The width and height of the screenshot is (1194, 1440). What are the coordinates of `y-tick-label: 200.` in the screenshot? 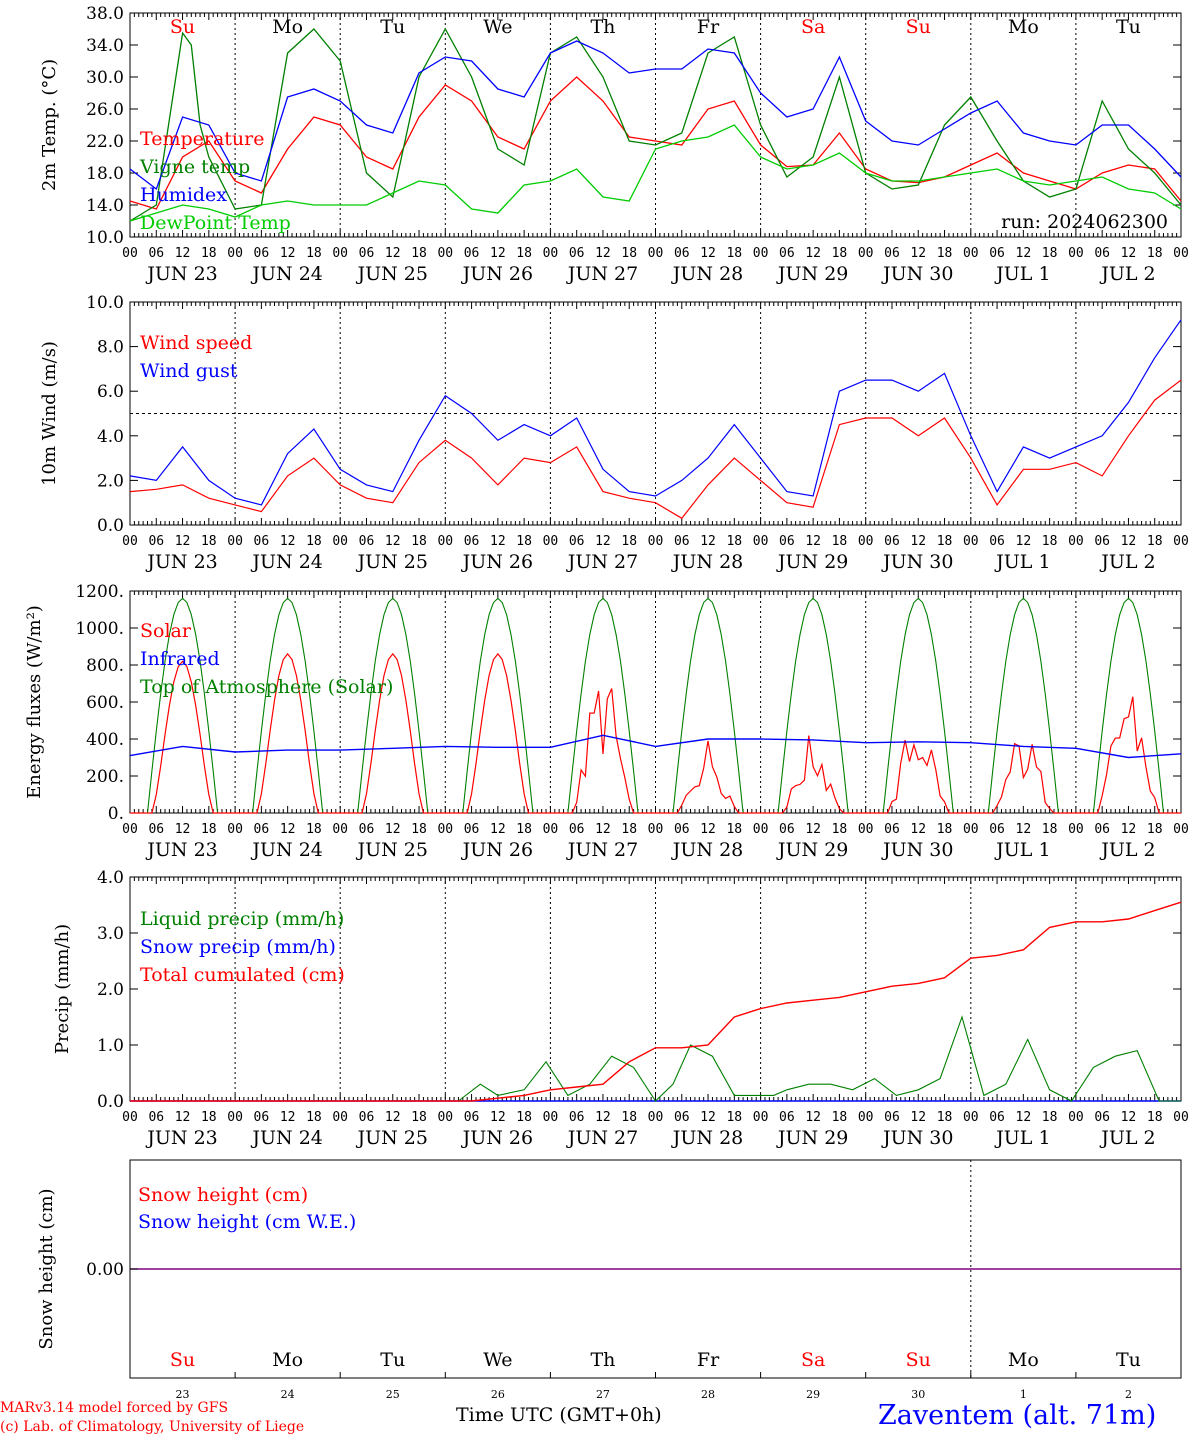 It's located at (105, 777).